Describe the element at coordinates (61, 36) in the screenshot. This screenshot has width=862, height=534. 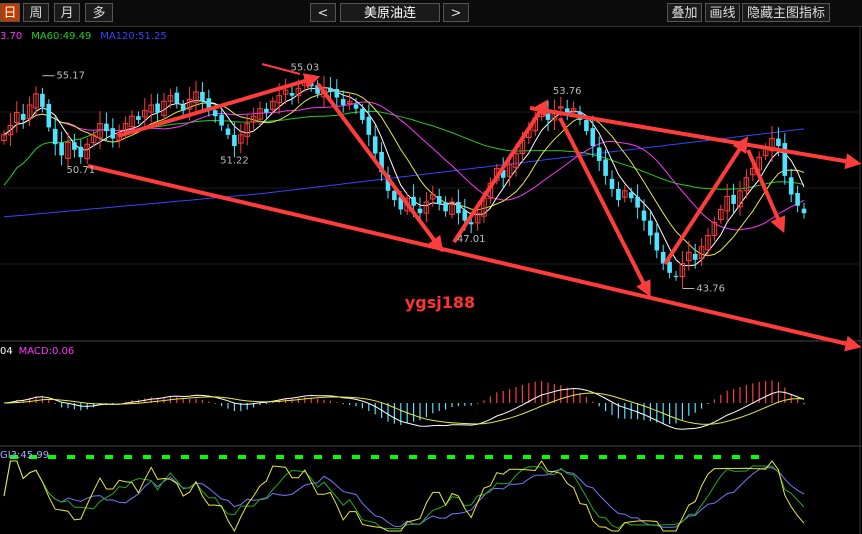
I see `ma-legend-item: MA60:49.49` at that location.